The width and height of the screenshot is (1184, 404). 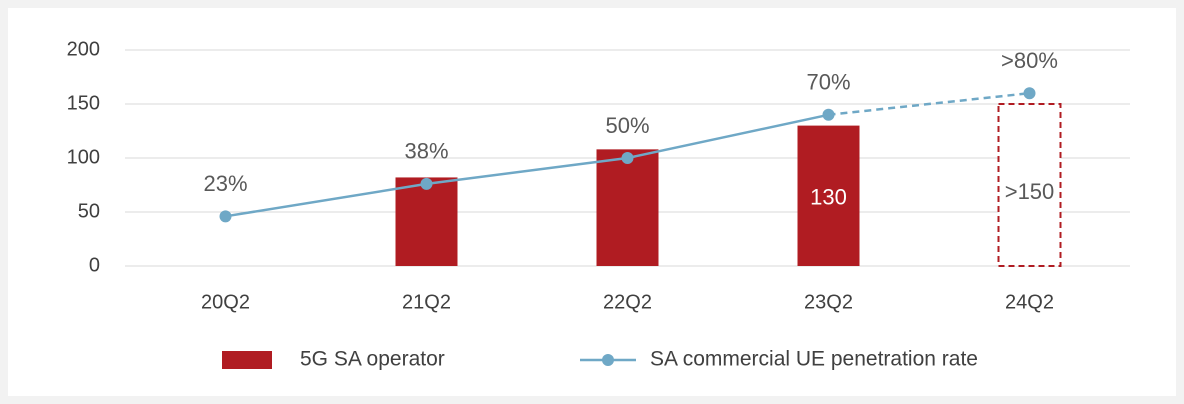 I want to click on x-tick-label: 22Q2, so click(x=627, y=302).